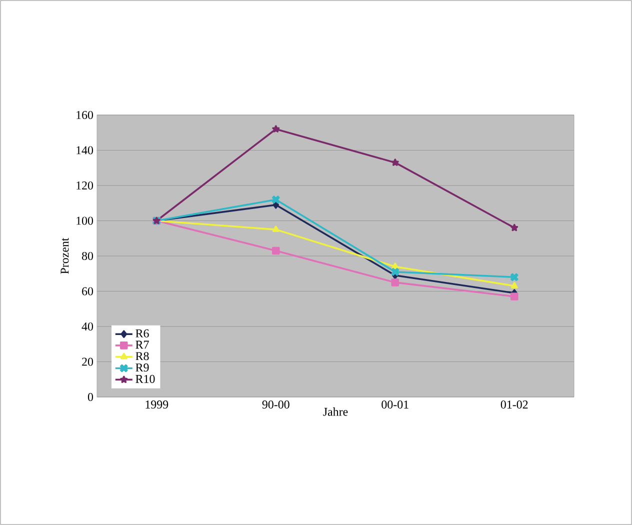  Describe the element at coordinates (395, 404) in the screenshot. I see `x-tick-label: 00-01` at that location.